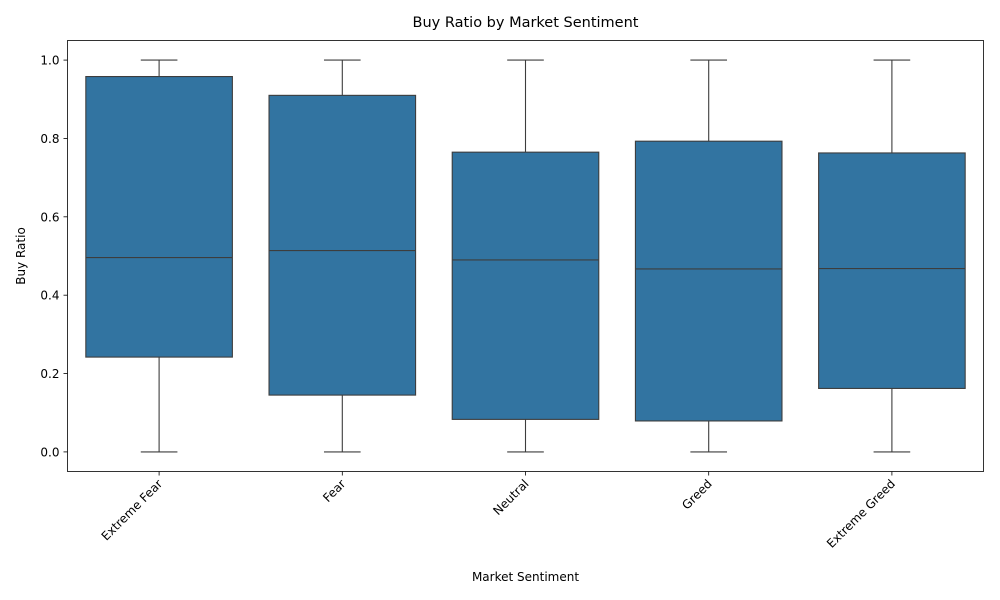 Image resolution: width=1000 pixels, height=600 pixels. I want to click on y-tick-label: 0.2, so click(49, 374).